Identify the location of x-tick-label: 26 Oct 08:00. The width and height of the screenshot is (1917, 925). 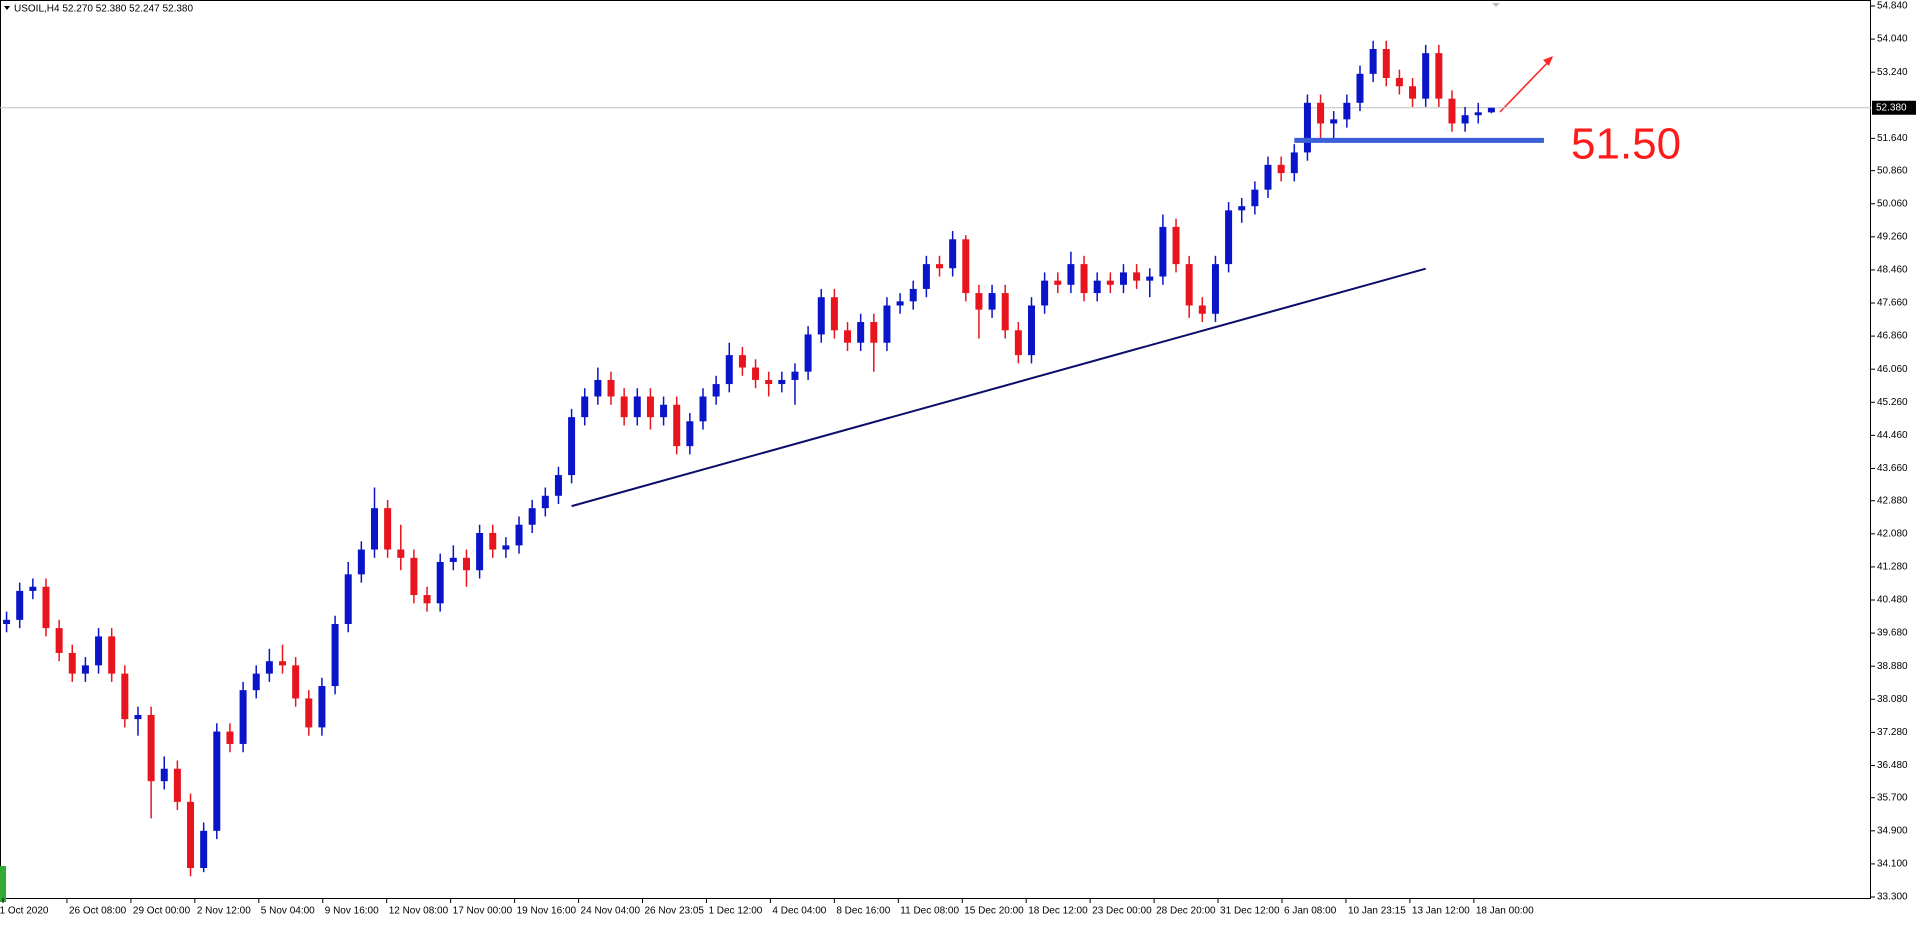
(98, 911).